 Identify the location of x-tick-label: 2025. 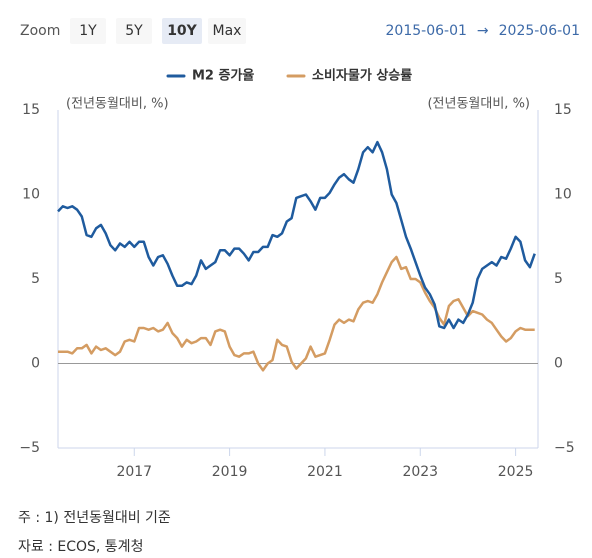
(516, 472).